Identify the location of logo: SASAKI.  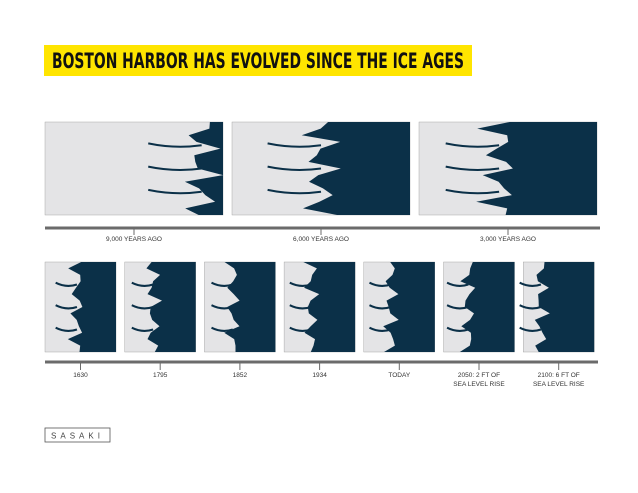
(77, 436).